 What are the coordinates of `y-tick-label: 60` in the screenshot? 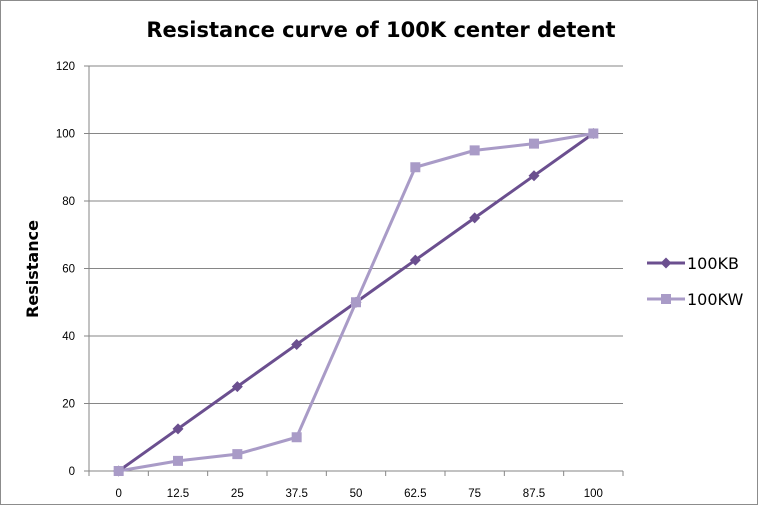 It's located at (68, 270).